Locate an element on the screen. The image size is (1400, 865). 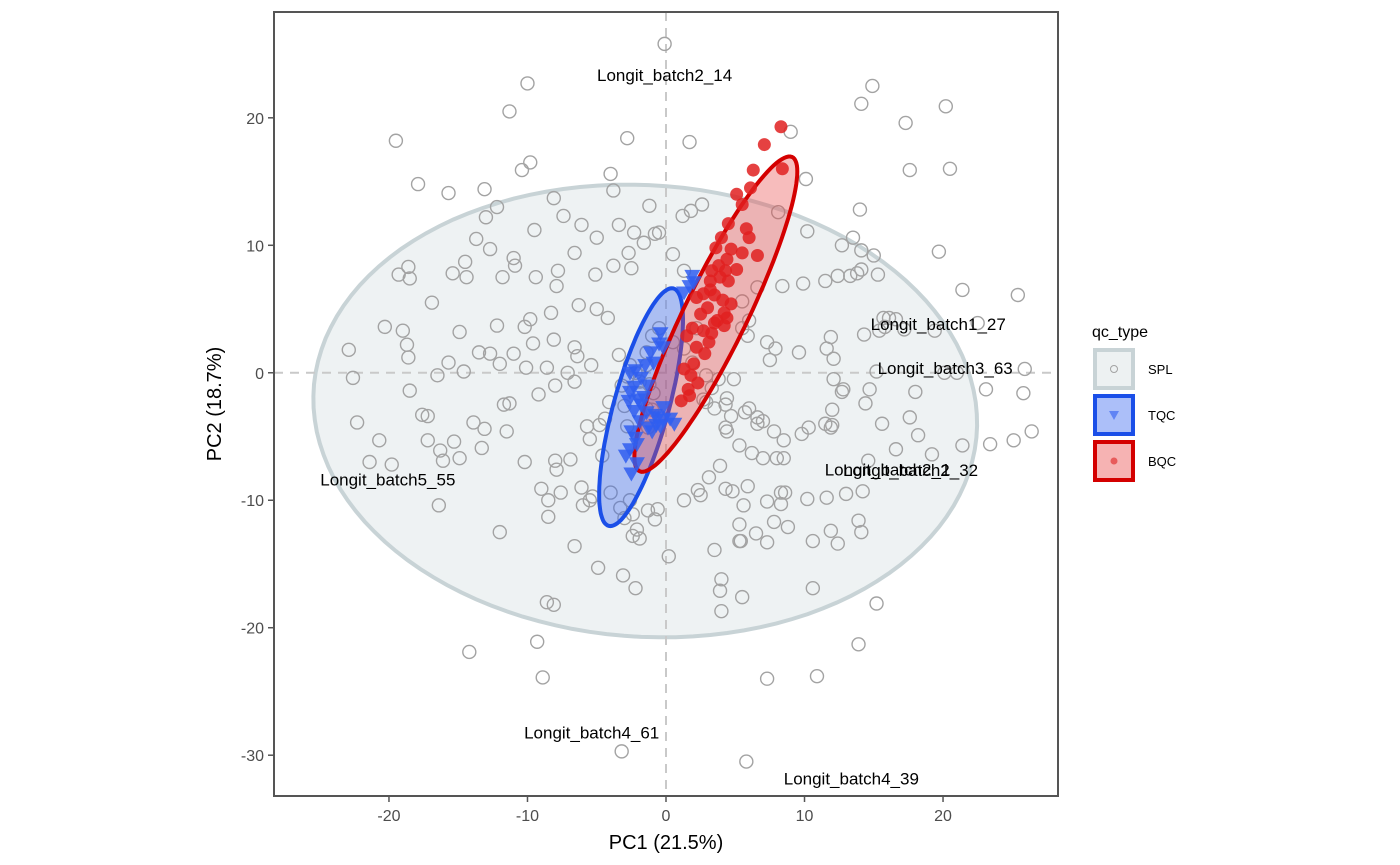
legend-key-spl is located at coordinates (1114, 369).